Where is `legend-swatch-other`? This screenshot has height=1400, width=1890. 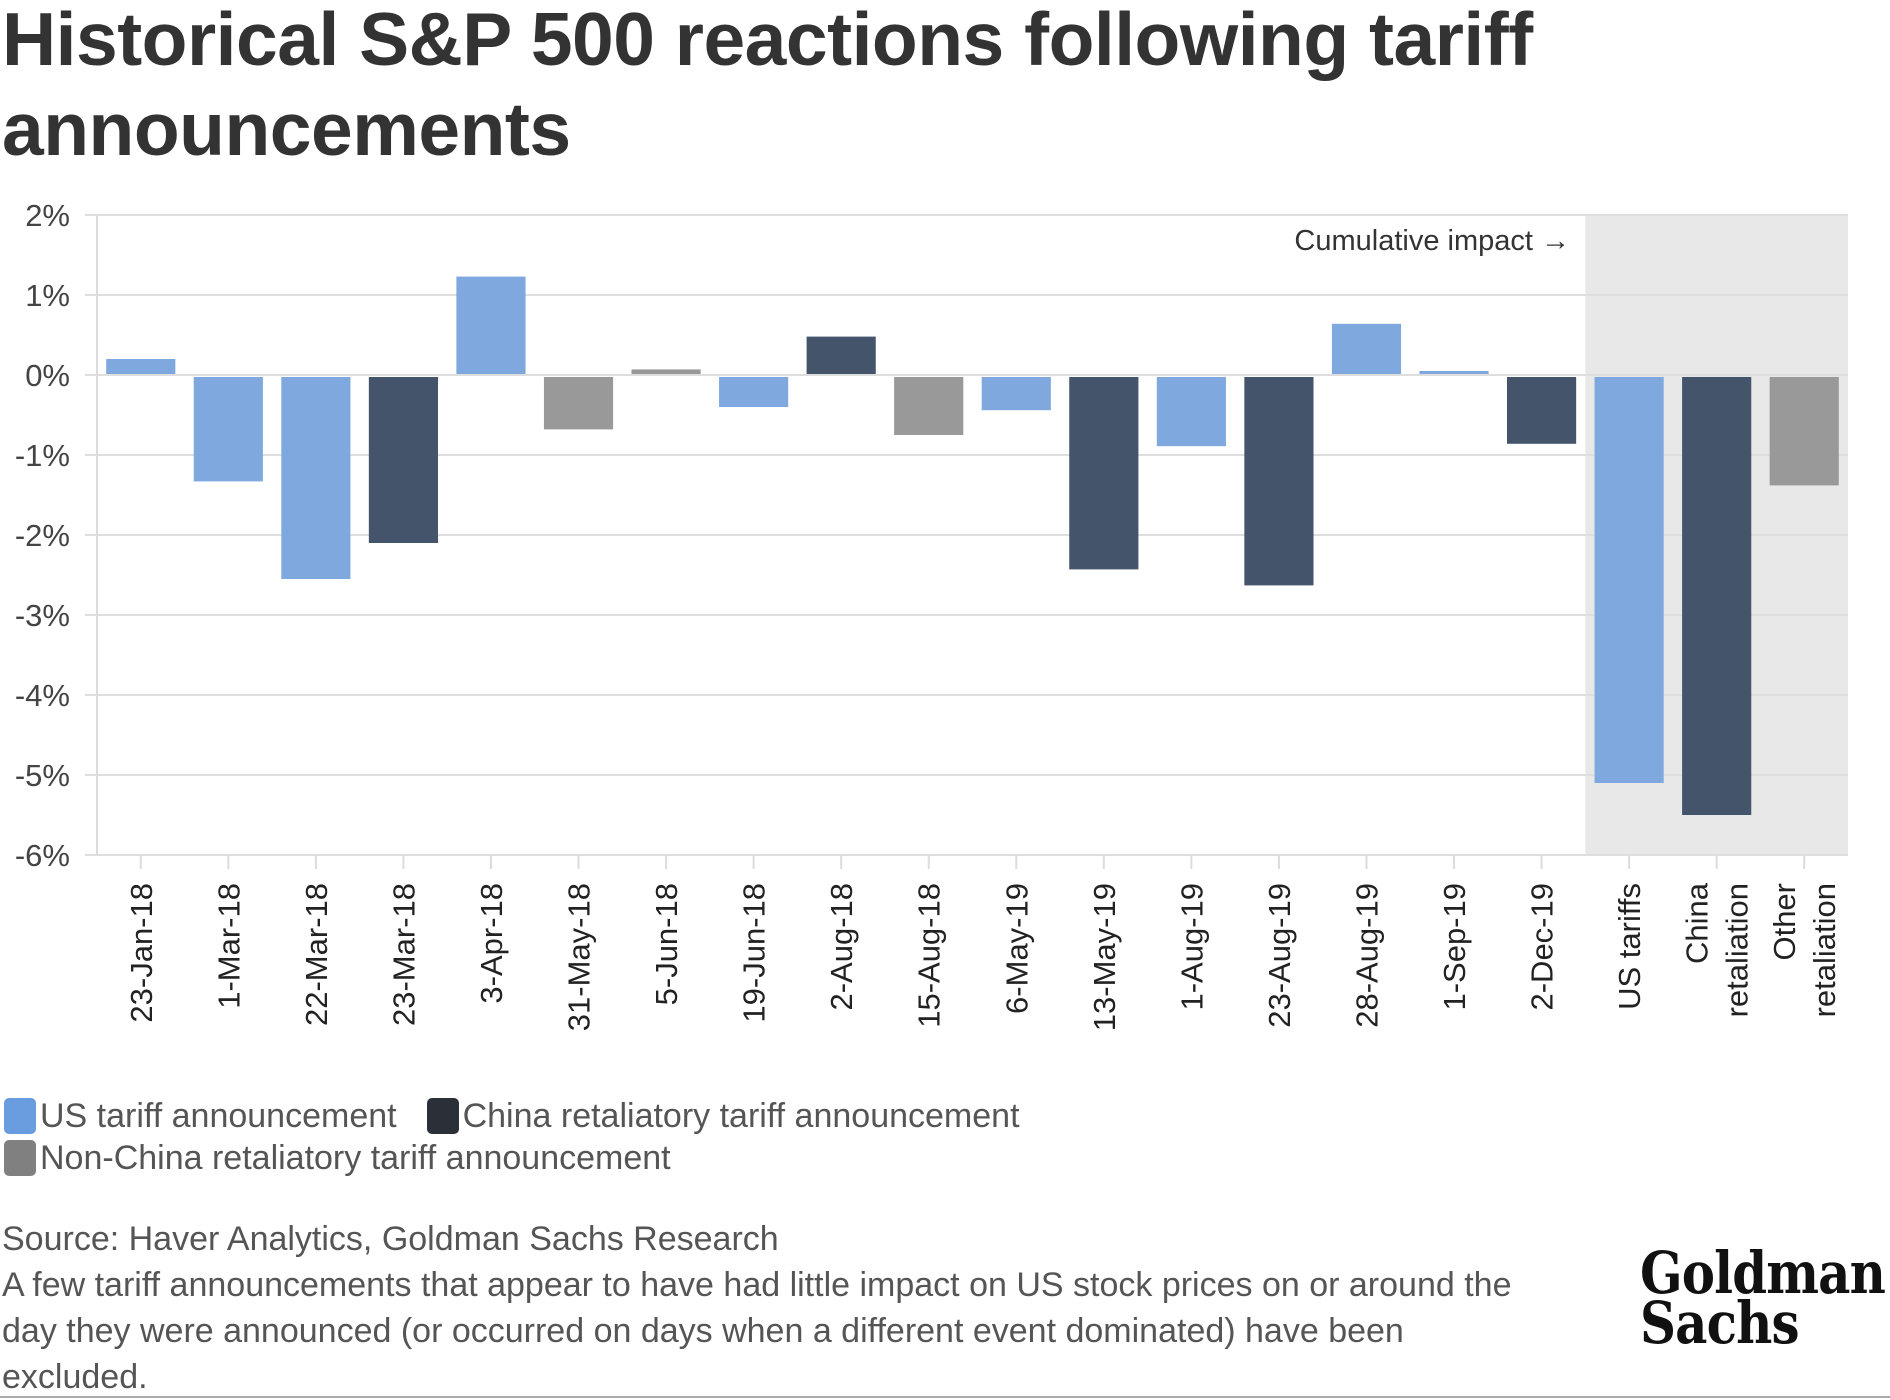 legend-swatch-other is located at coordinates (20, 1158).